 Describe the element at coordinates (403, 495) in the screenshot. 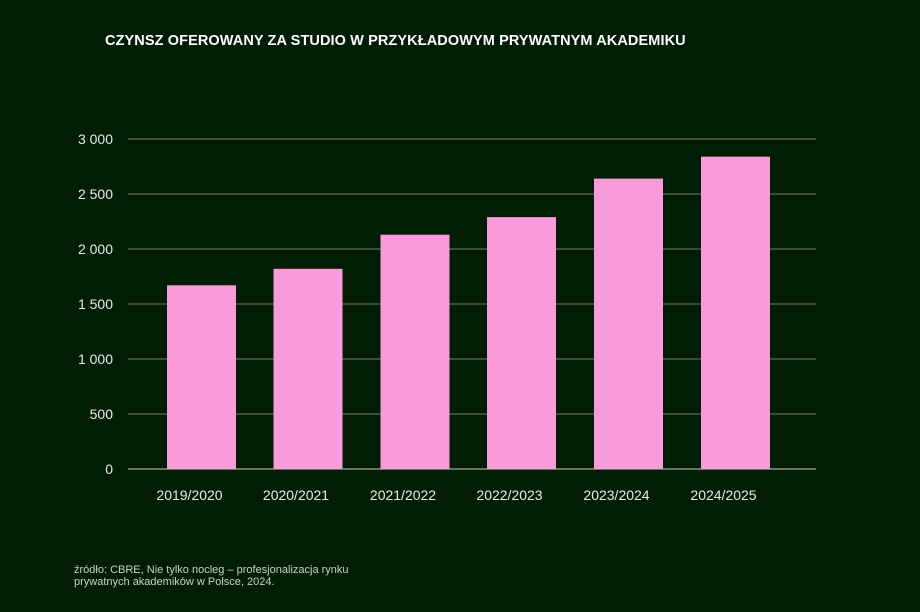

I see `x-tick-label: 2021/2022` at that location.